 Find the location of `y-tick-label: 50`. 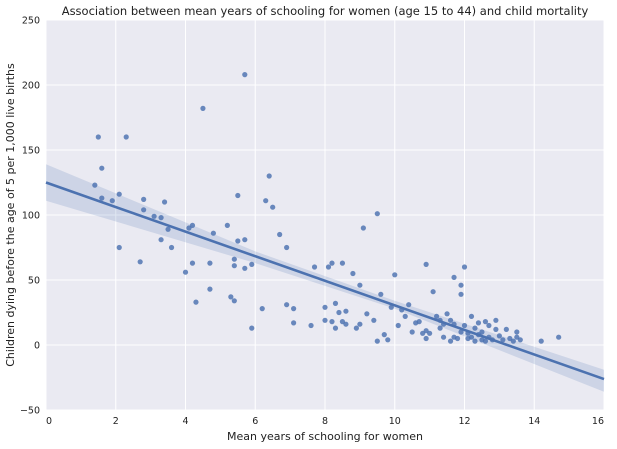

y-tick-label: 50 is located at coordinates (34, 281).